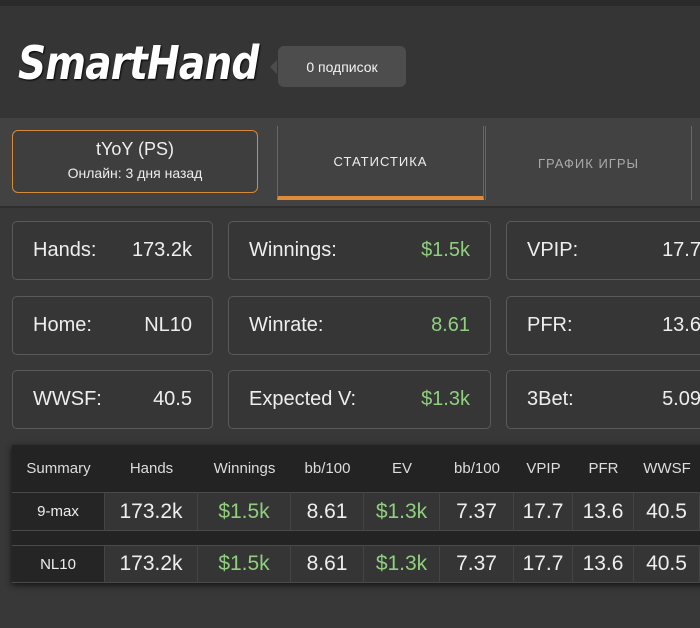  I want to click on stat-label: Home:, so click(62, 325).